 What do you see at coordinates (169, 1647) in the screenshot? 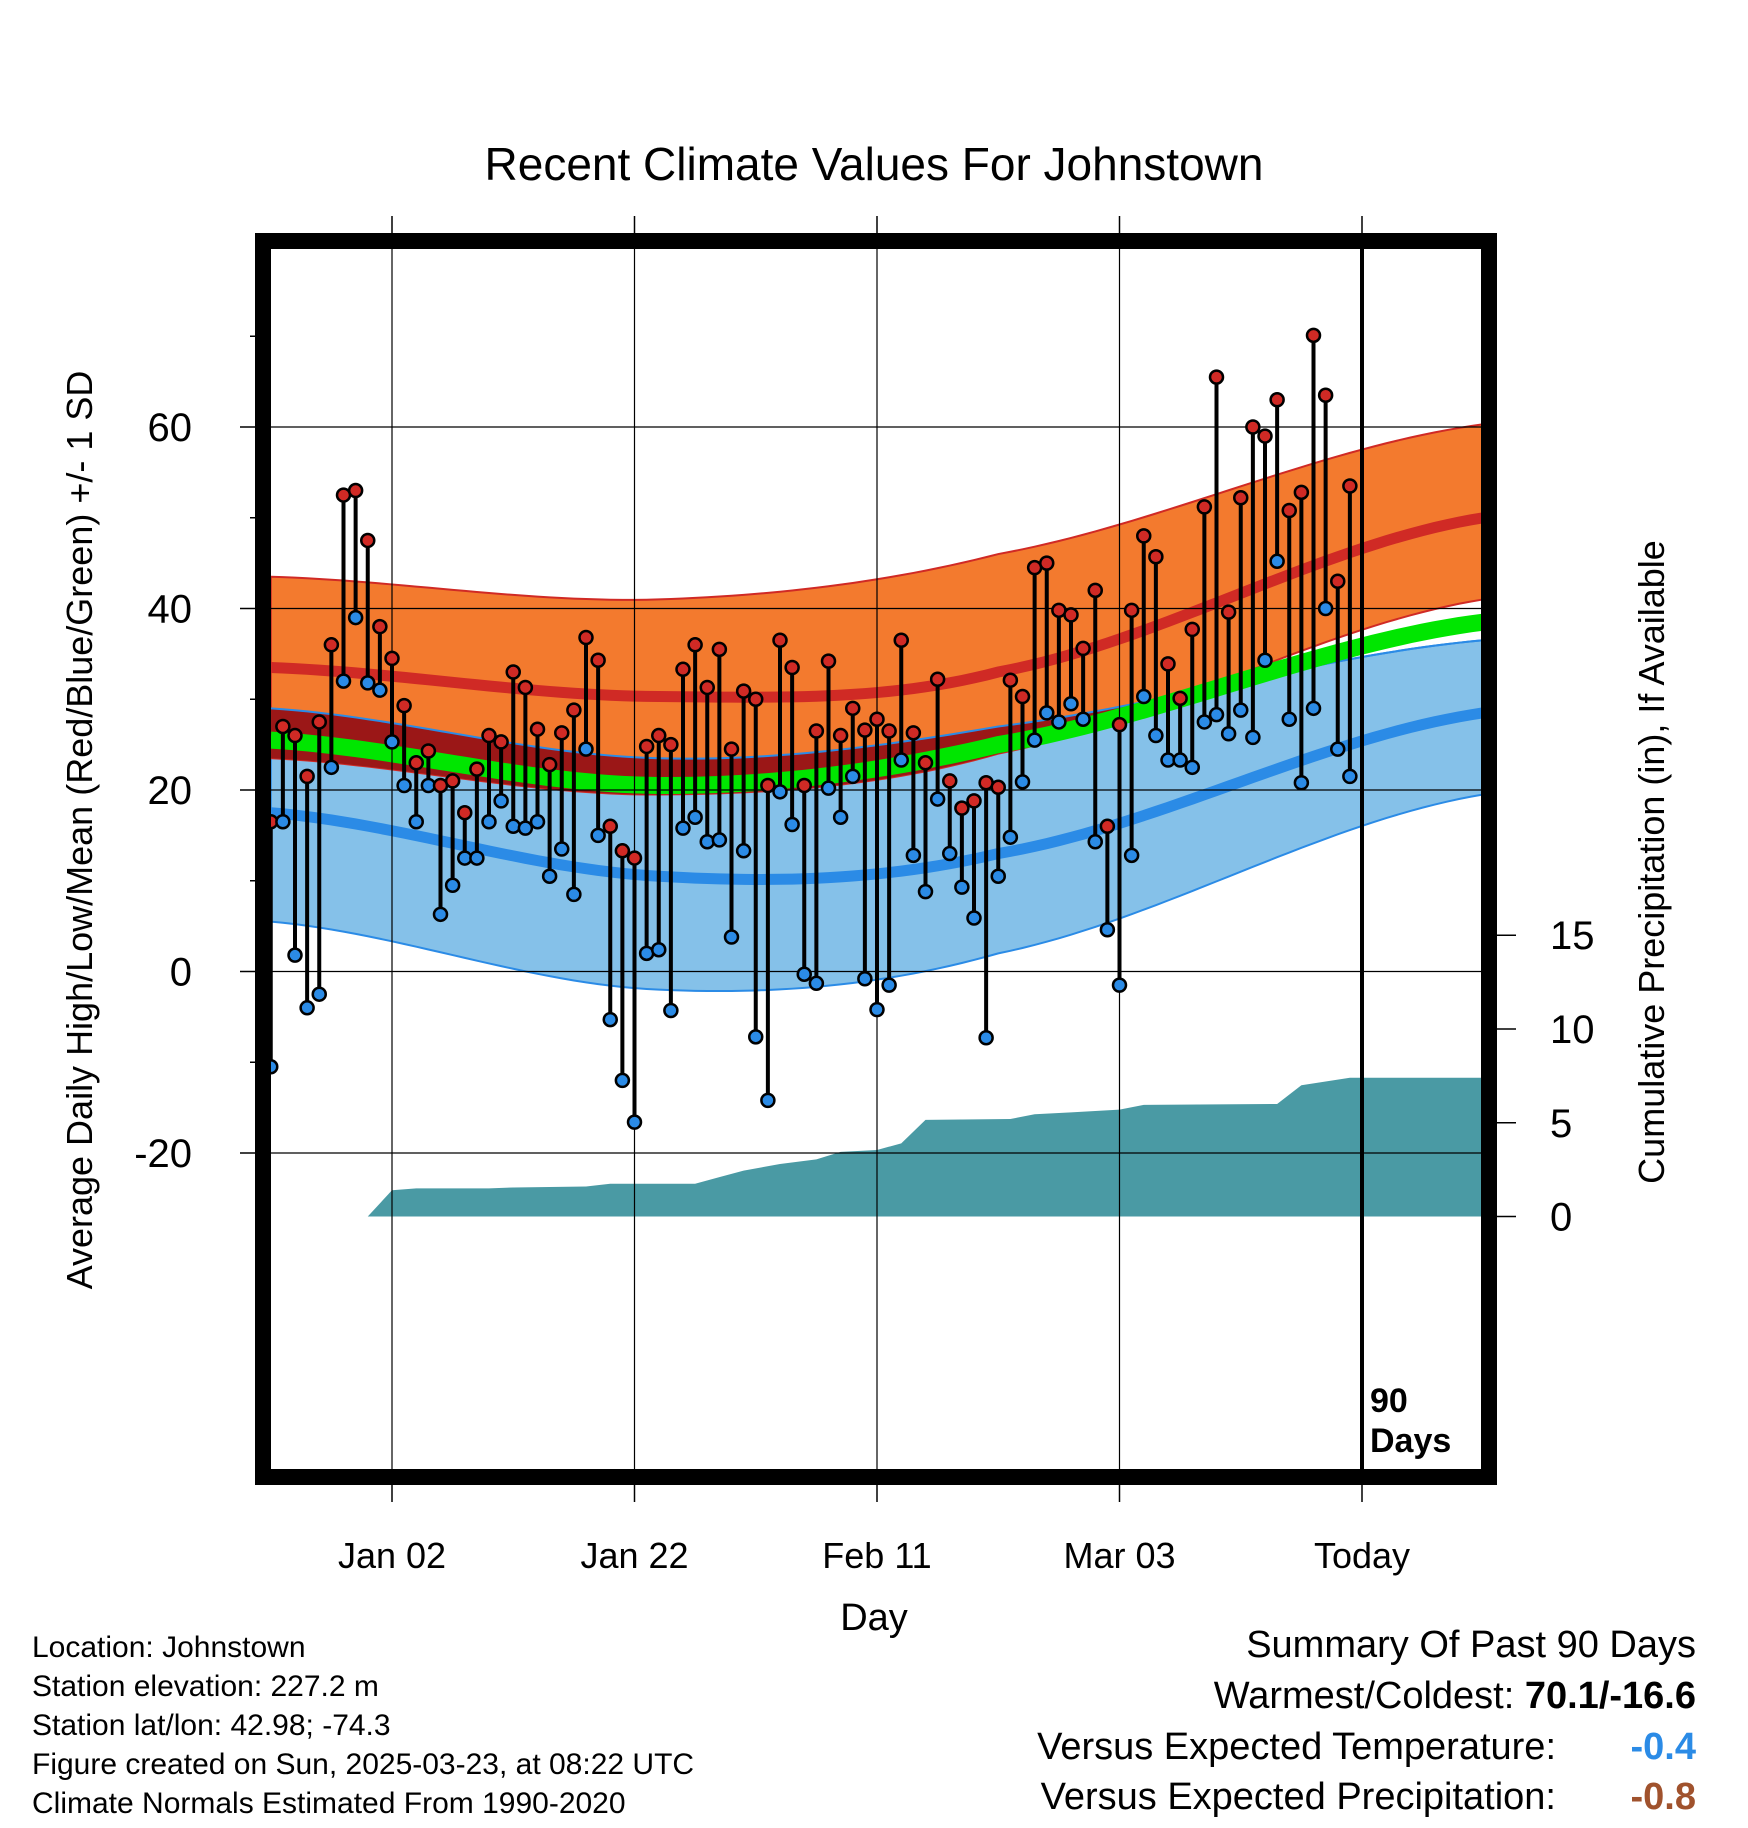
I see `info-location: Location: Johnstown` at bounding box center [169, 1647].